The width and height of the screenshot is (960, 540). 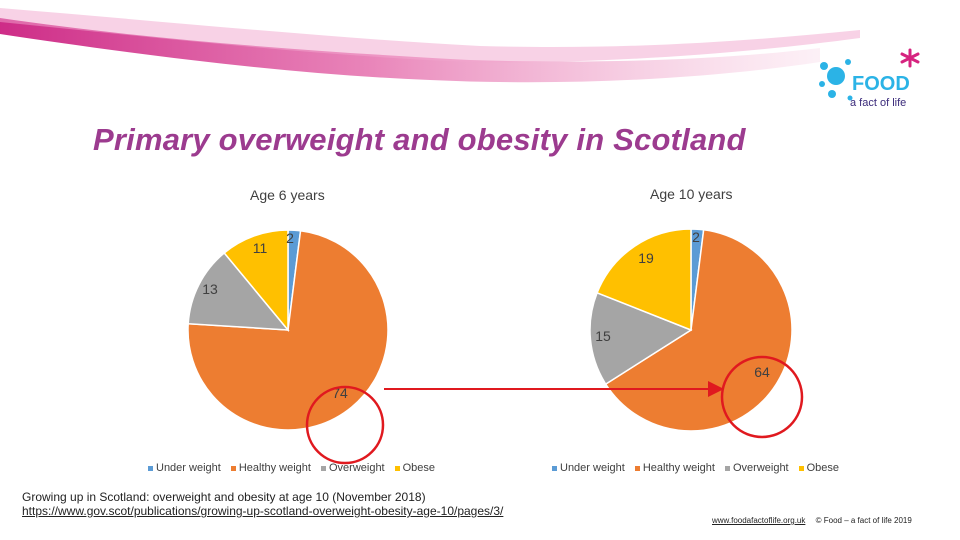 I want to click on legend-1-item-under-weight: Under weight, so click(x=588, y=468).